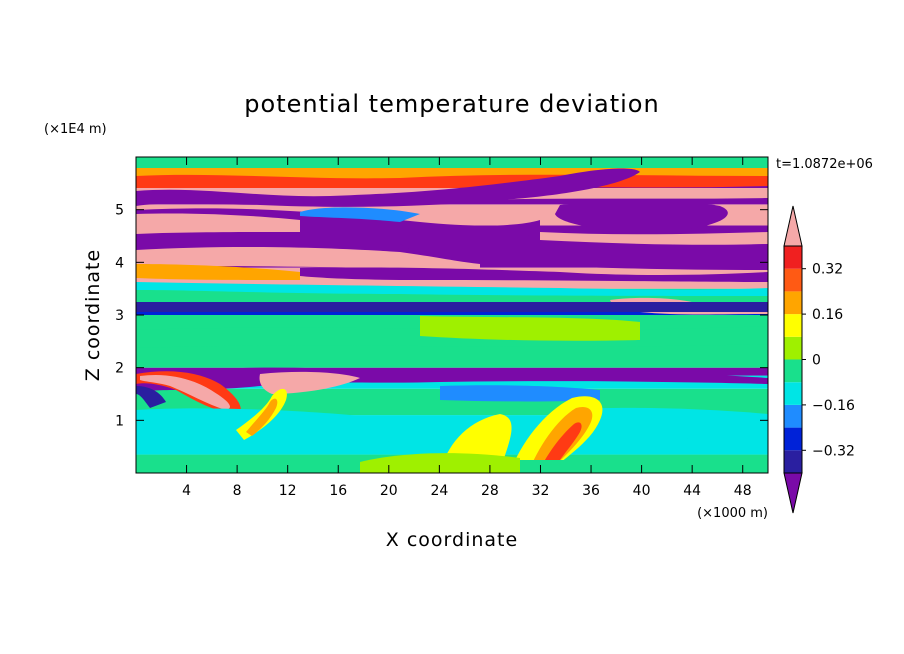 The width and height of the screenshot is (904, 654). I want to click on colorbar-tick-label: 0, so click(816, 361).